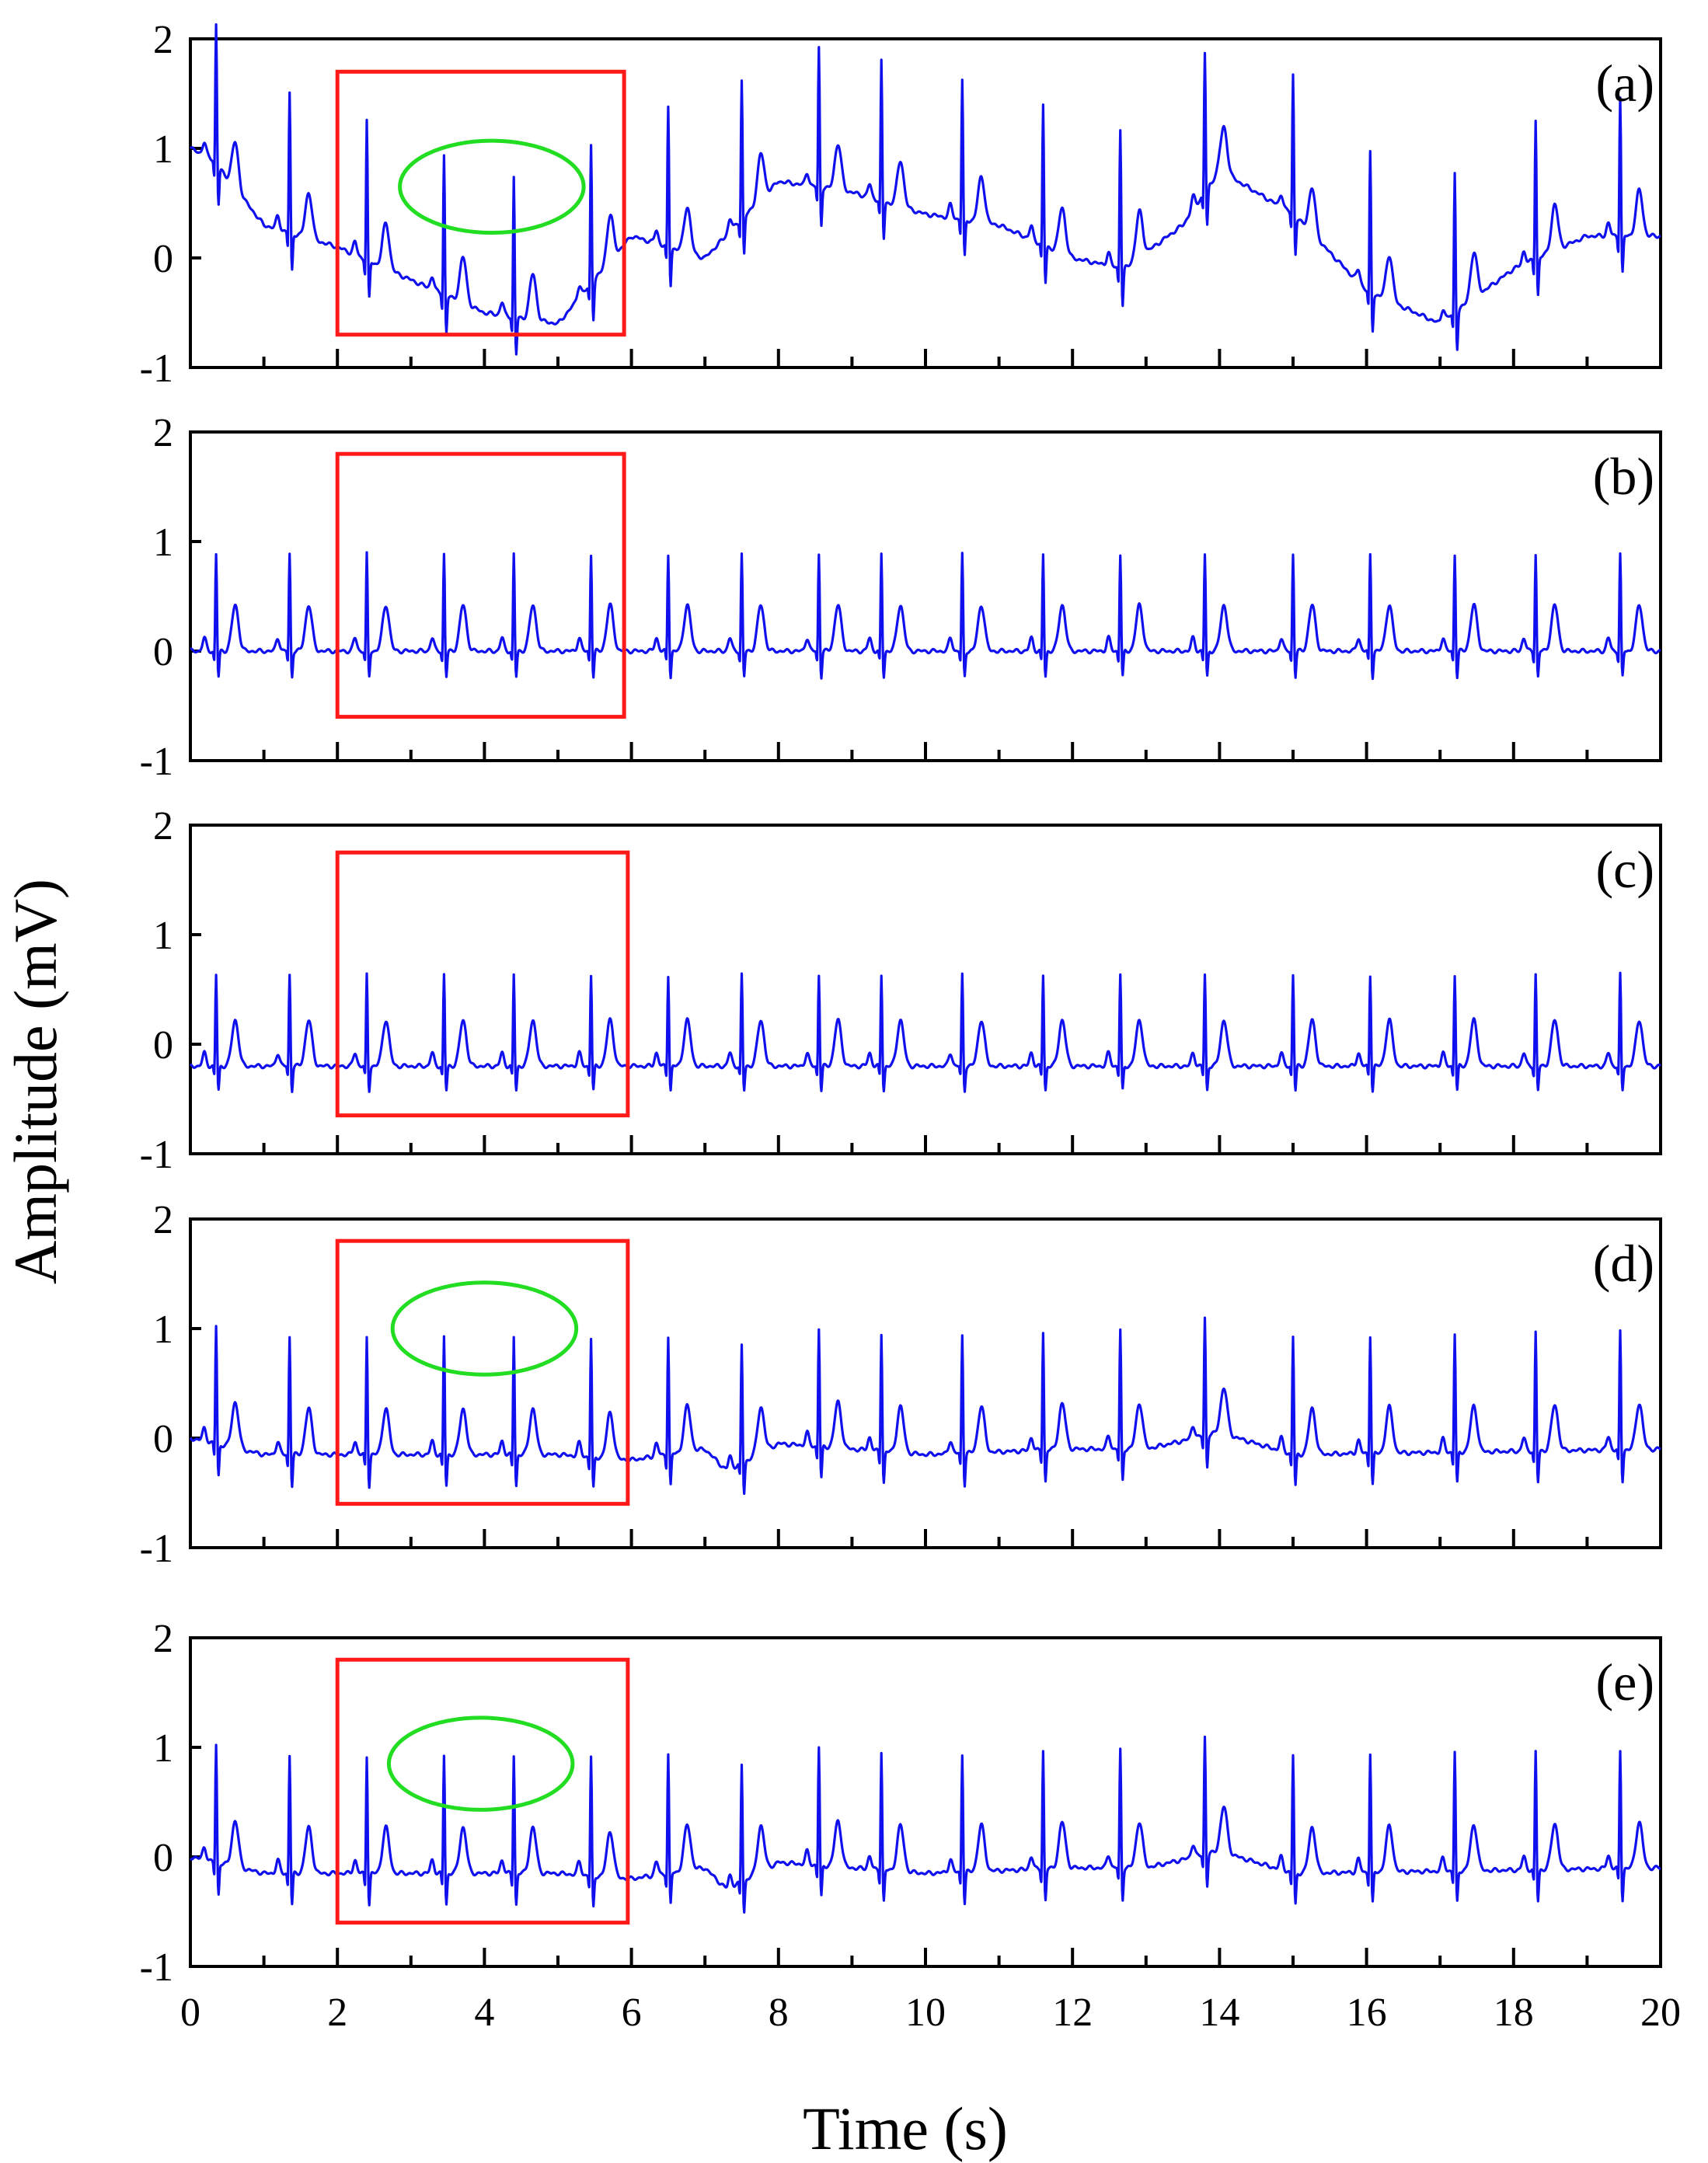 The height and width of the screenshot is (2163, 1708). I want to click on panel-label: (e), so click(1625, 1683).